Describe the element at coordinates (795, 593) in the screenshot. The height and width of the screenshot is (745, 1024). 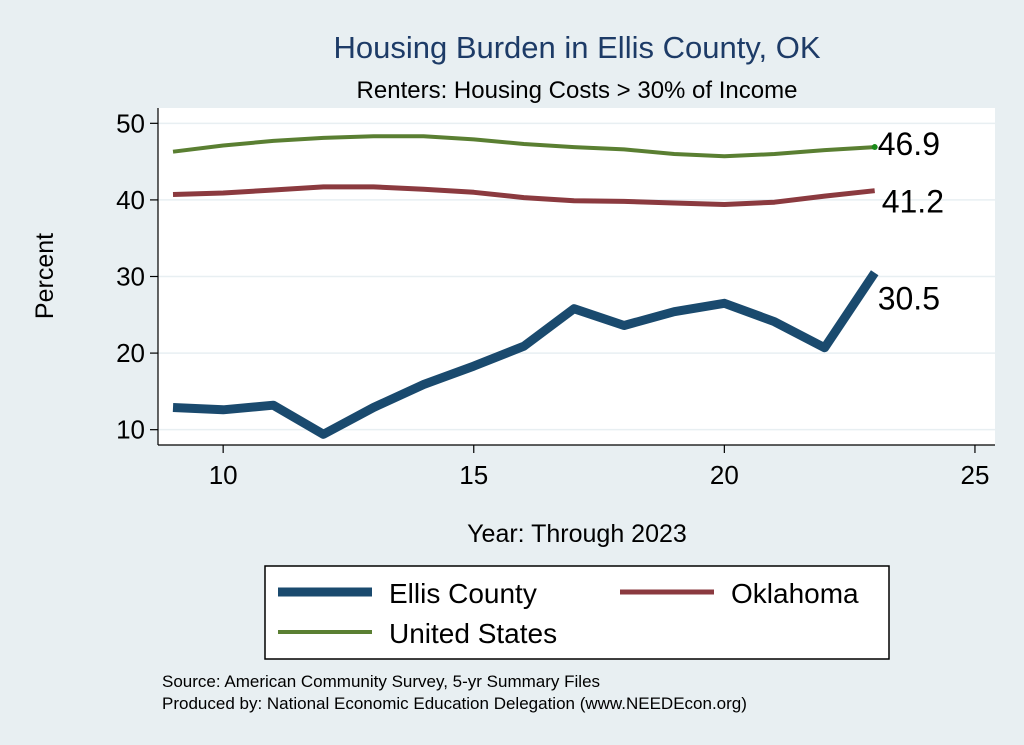
I see `legend-label-oklahoma: Oklahoma` at that location.